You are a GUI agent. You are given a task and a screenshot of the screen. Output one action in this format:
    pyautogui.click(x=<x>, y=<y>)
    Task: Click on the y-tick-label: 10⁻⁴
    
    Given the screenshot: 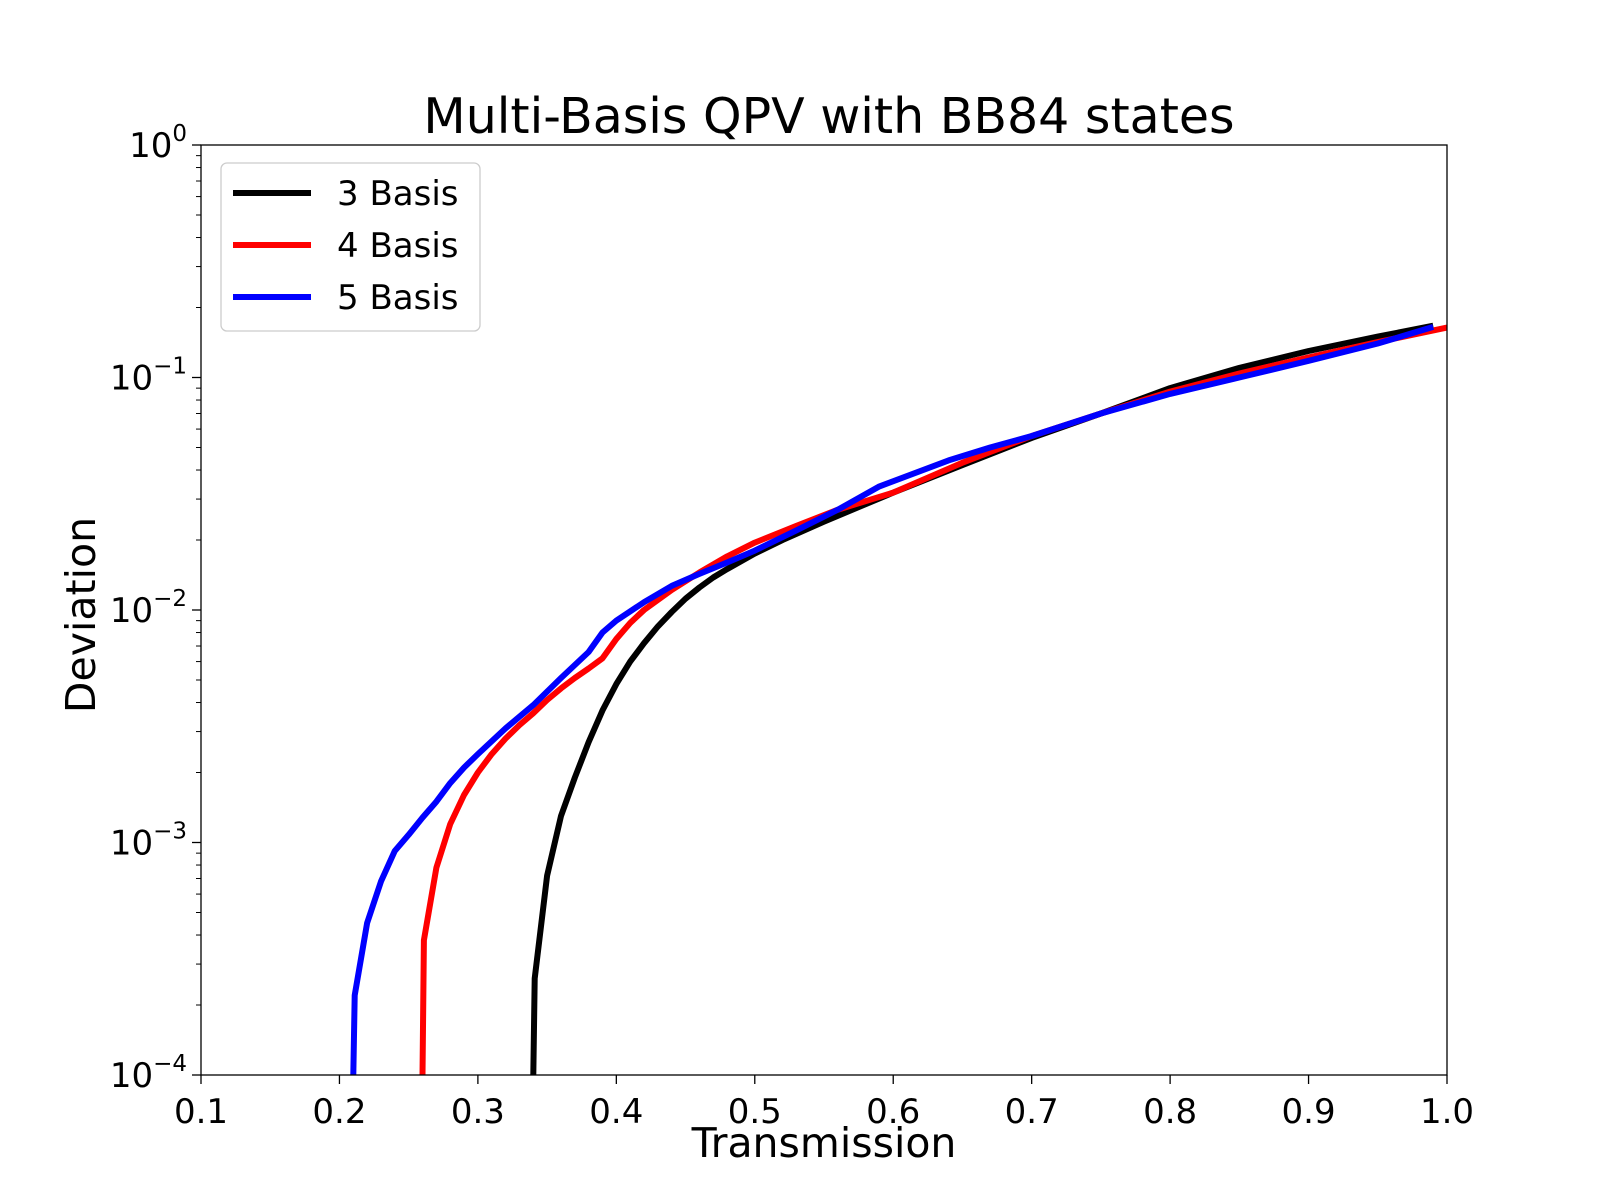 What is the action you would take?
    pyautogui.click(x=148, y=1073)
    